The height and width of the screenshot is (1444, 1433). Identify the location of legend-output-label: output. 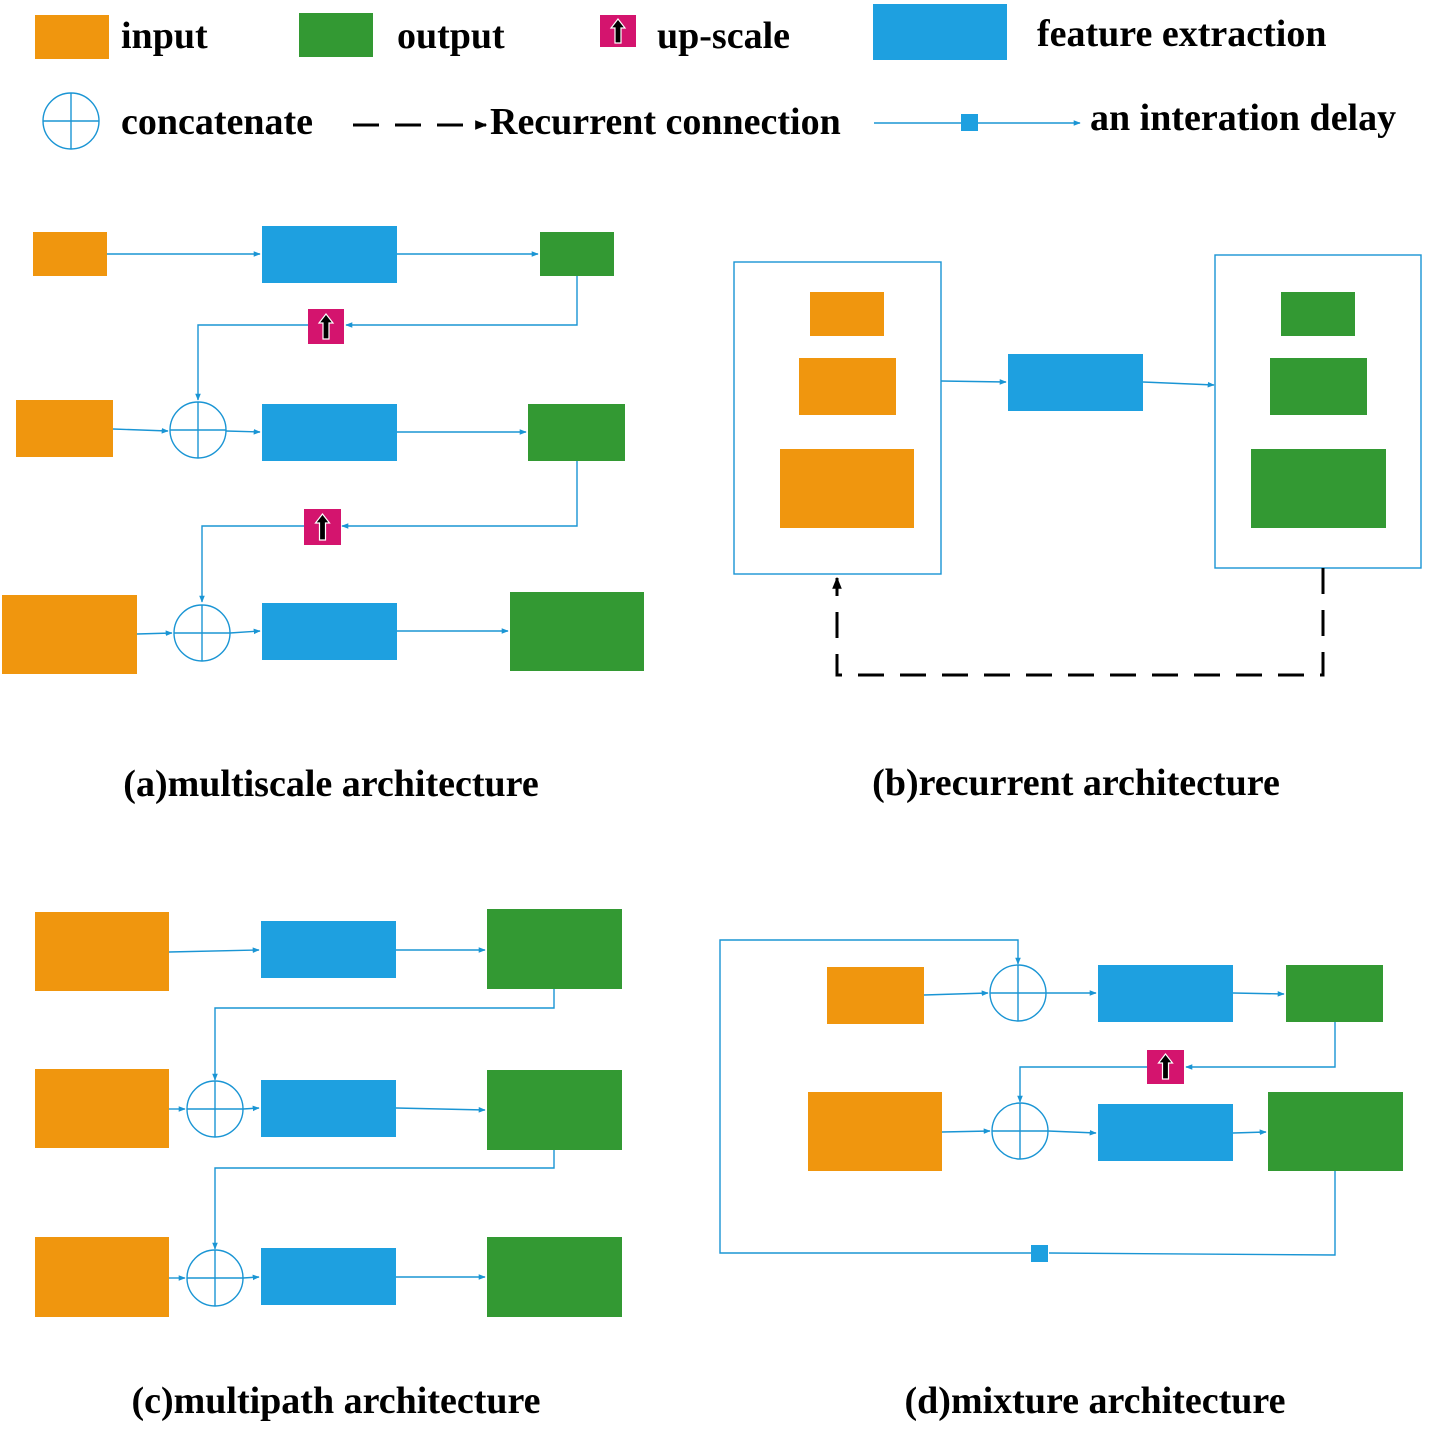
(451, 36).